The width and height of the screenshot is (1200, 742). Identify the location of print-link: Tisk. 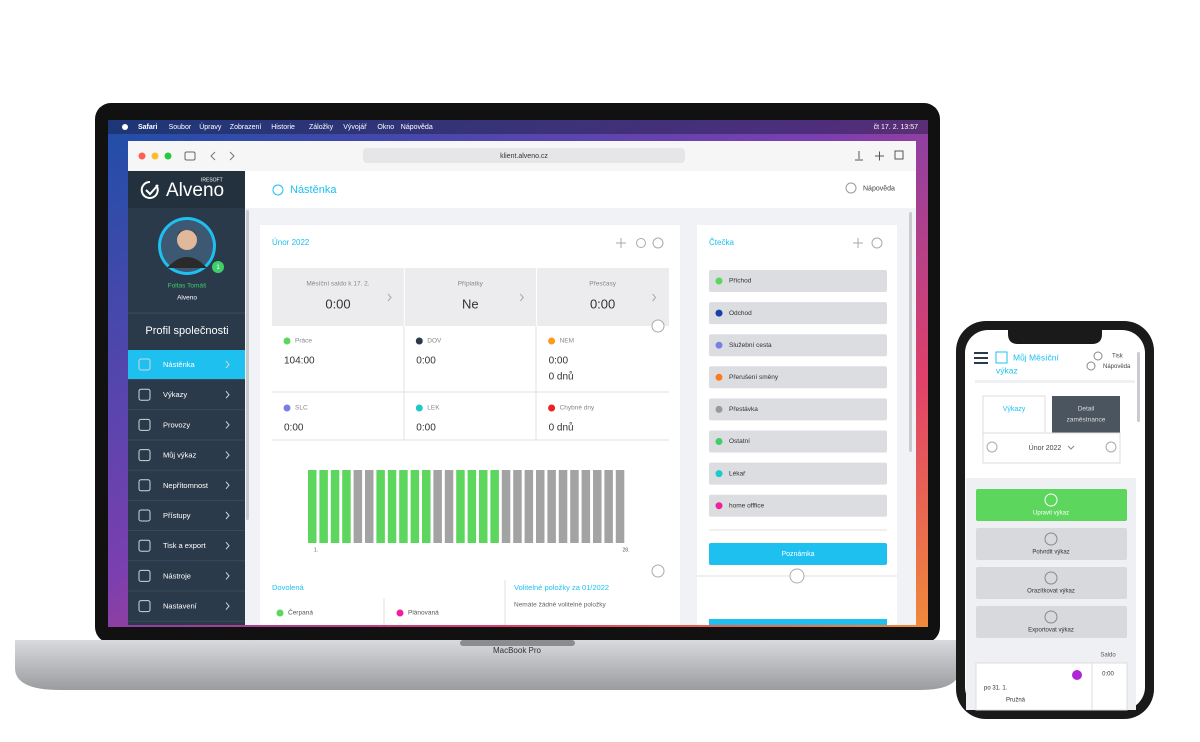
(1118, 357).